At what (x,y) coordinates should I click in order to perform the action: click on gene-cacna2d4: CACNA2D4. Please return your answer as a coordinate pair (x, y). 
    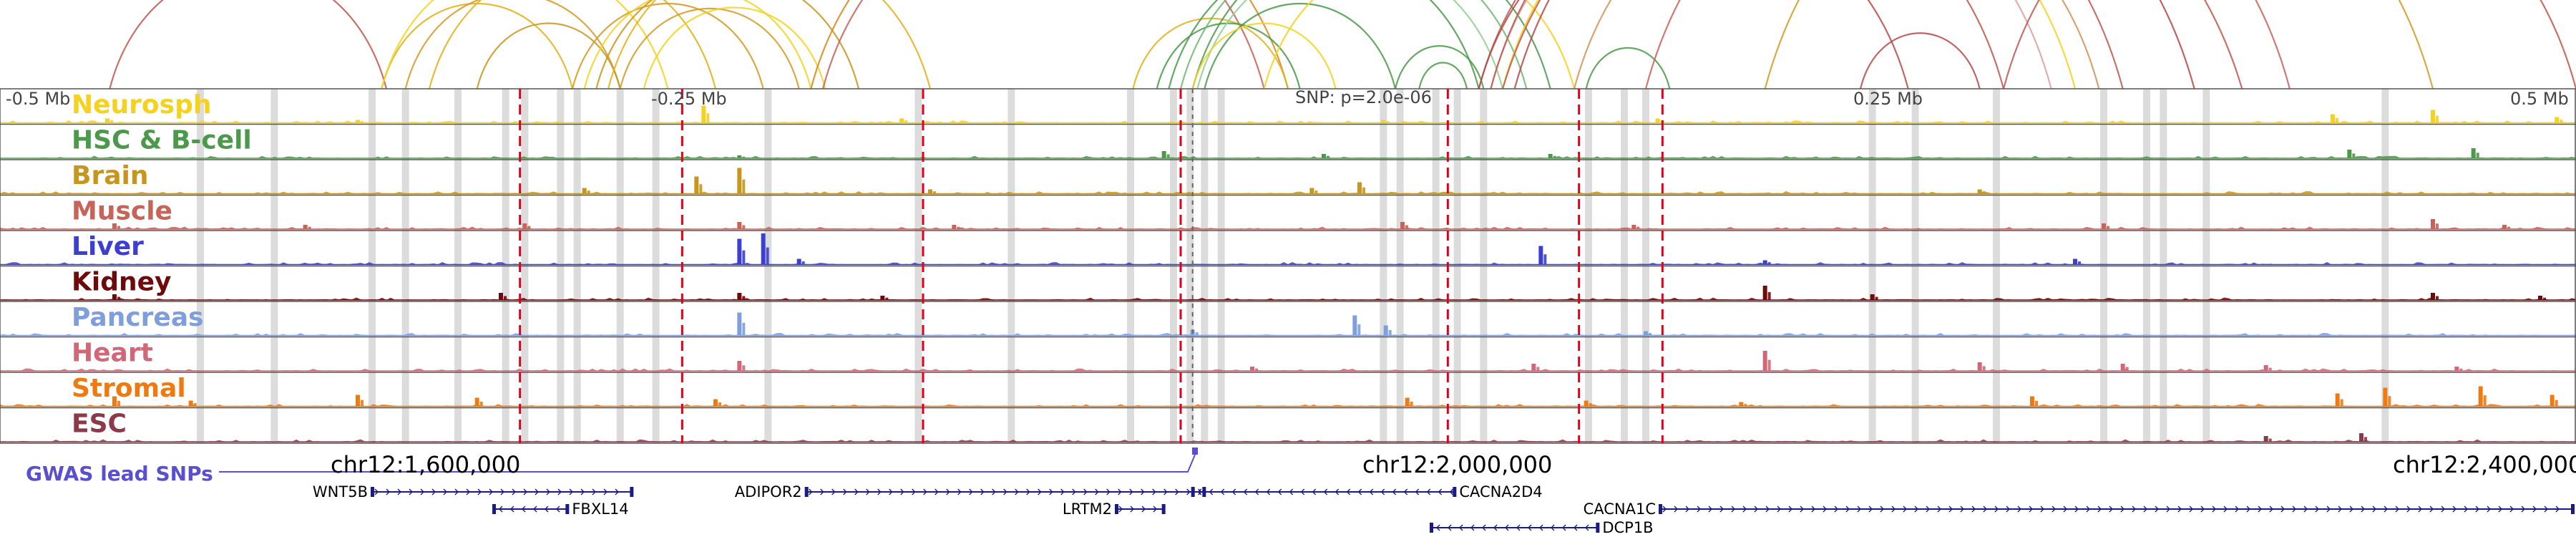
    Looking at the image, I should click on (1367, 491).